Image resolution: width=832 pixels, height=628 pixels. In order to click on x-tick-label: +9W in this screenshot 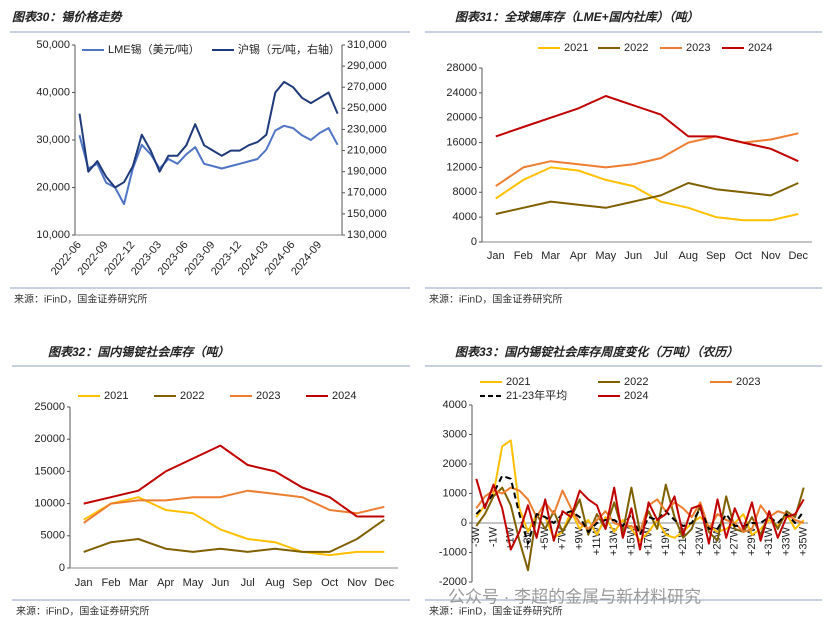, I will do `click(580, 538)`.